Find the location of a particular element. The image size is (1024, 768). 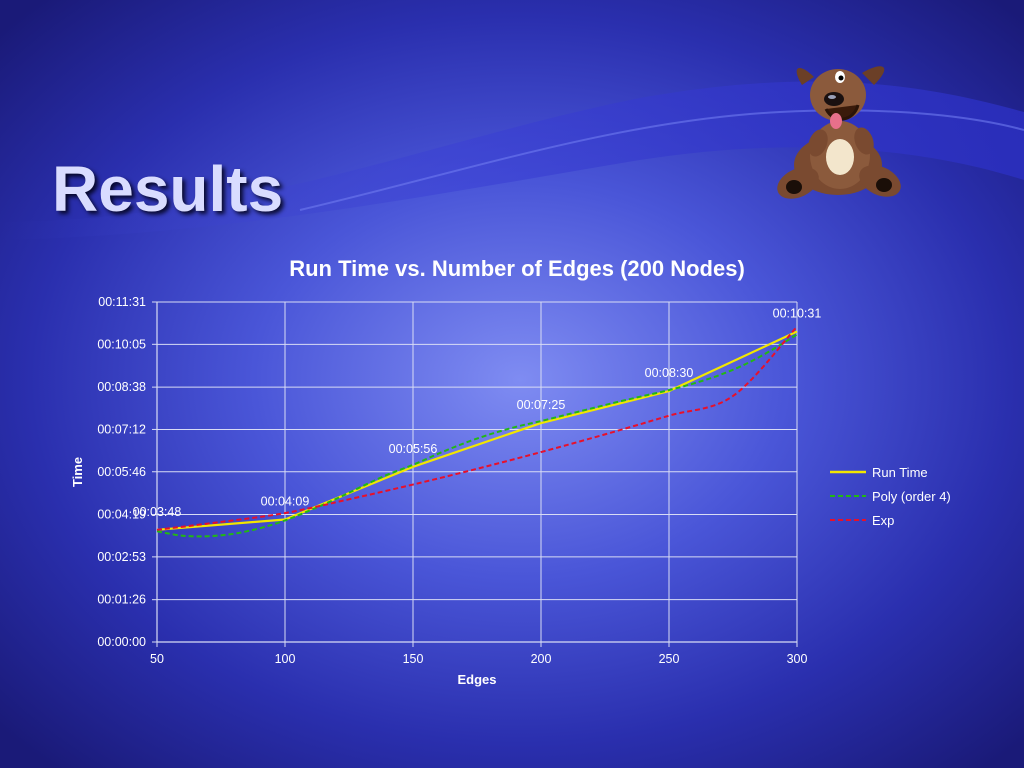

y-tick-label: 00:01:26 is located at coordinates (121, 600).